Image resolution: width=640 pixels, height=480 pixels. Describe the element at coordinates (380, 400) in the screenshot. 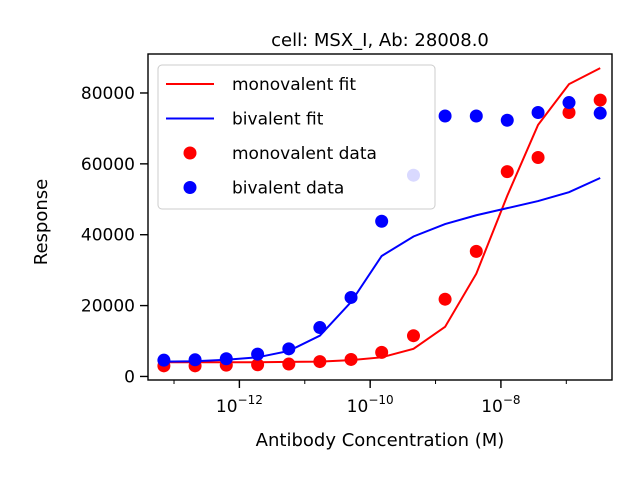

I see `x-tick-exponent: −10` at that location.